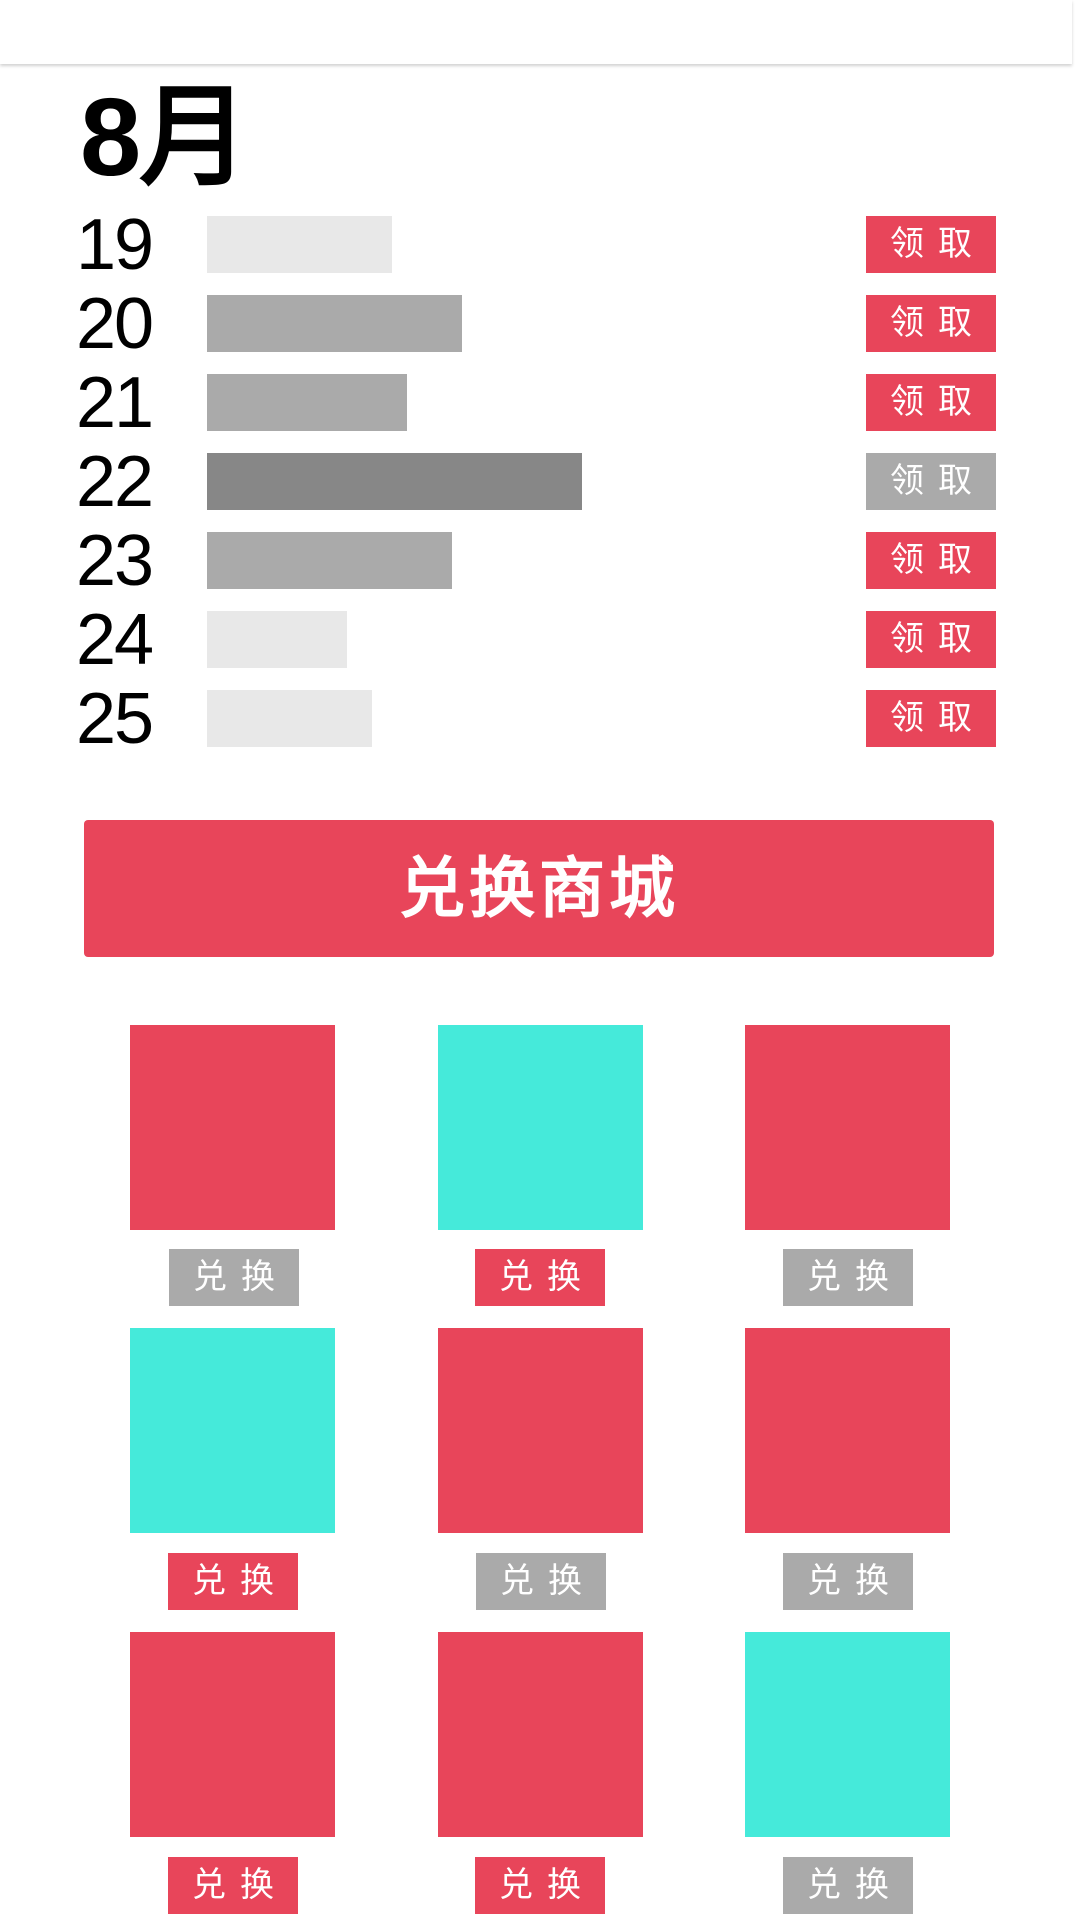 This screenshot has height=1920, width=1080. Describe the element at coordinates (115, 324) in the screenshot. I see `day-number: 20` at that location.